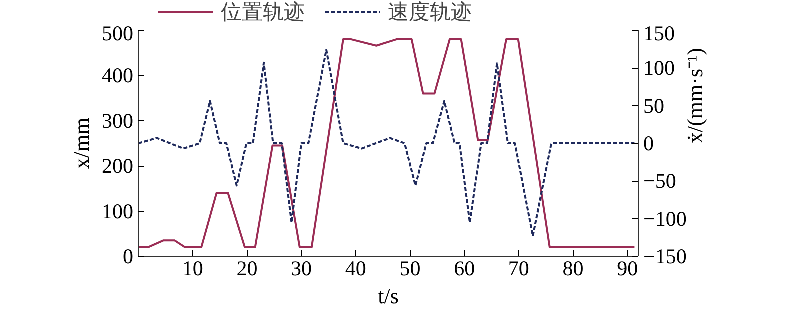 The width and height of the screenshot is (800, 333). I want to click on y-tick-label: 500, so click(118, 34).